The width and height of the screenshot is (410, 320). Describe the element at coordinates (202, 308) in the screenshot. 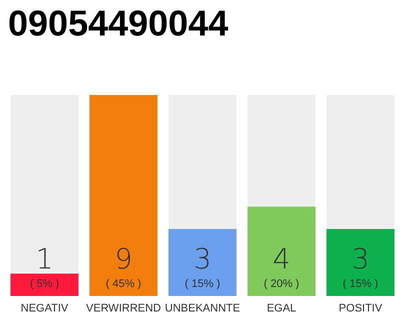

I see `x-tick-label: UNBEKANNTE` at that location.